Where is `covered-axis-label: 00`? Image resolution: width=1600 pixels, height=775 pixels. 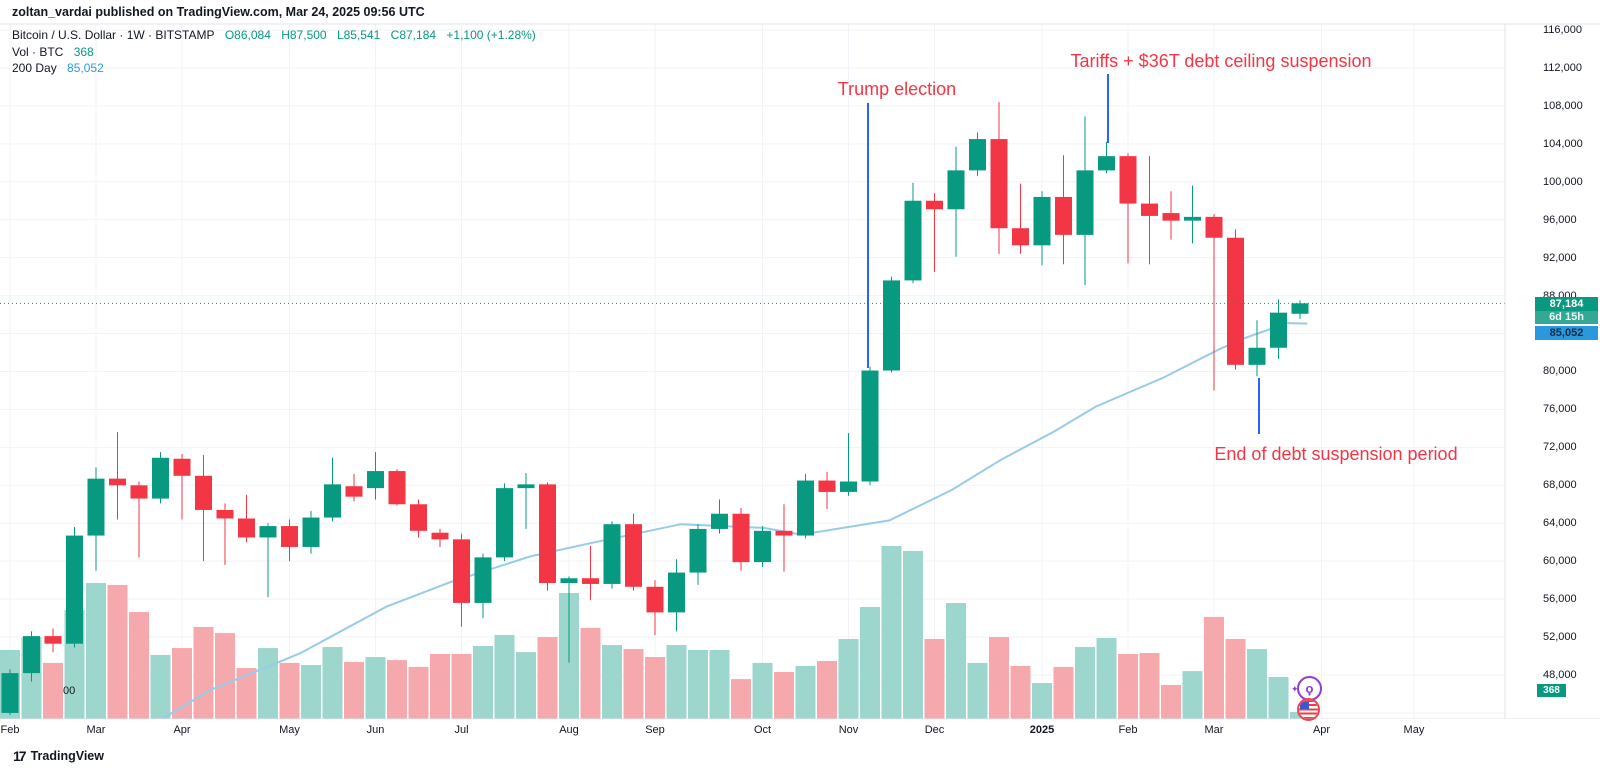 covered-axis-label: 00 is located at coordinates (69, 691).